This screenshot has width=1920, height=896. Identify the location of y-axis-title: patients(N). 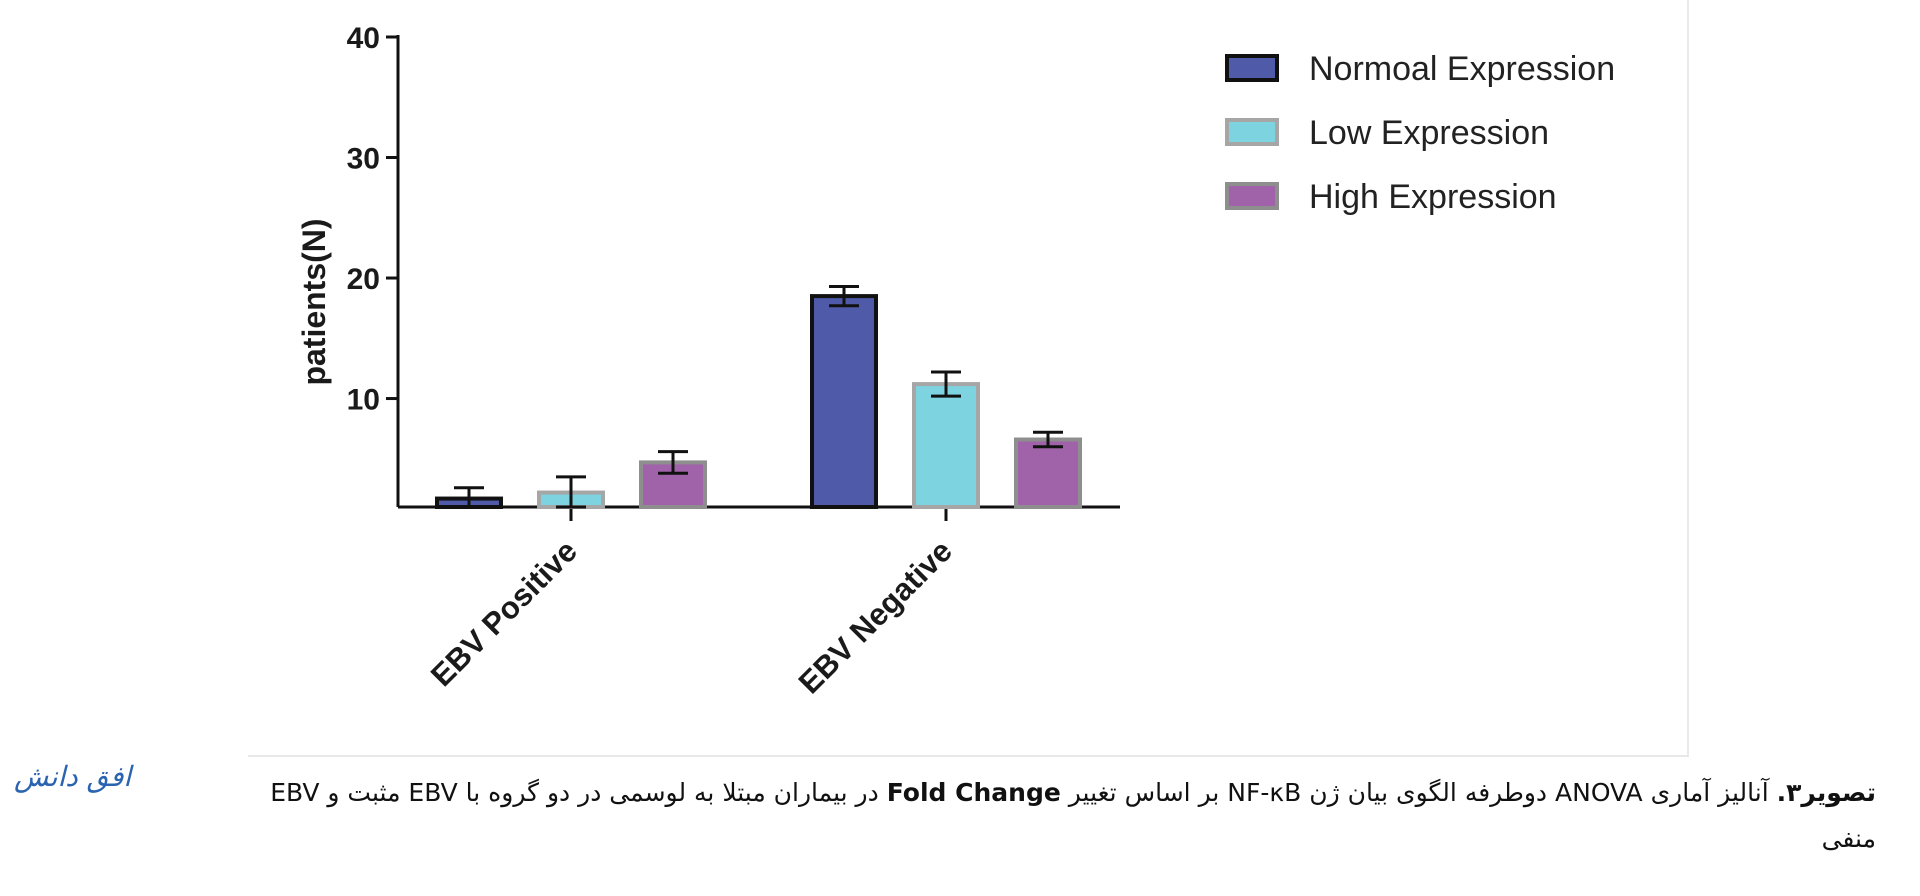
(314, 301).